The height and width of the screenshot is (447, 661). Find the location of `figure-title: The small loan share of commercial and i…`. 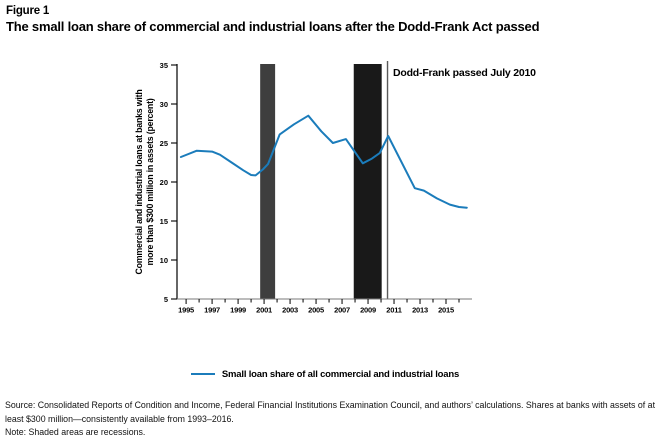

figure-title: The small loan share of commercial and i… is located at coordinates (273, 26).